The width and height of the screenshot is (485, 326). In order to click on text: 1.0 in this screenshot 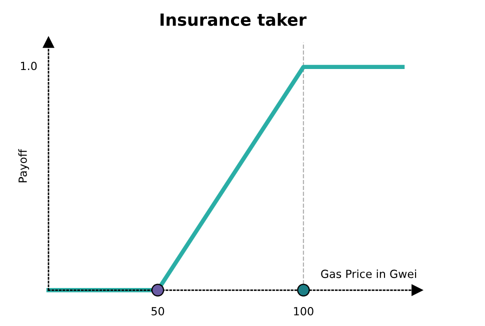, I will do `click(28, 66)`.